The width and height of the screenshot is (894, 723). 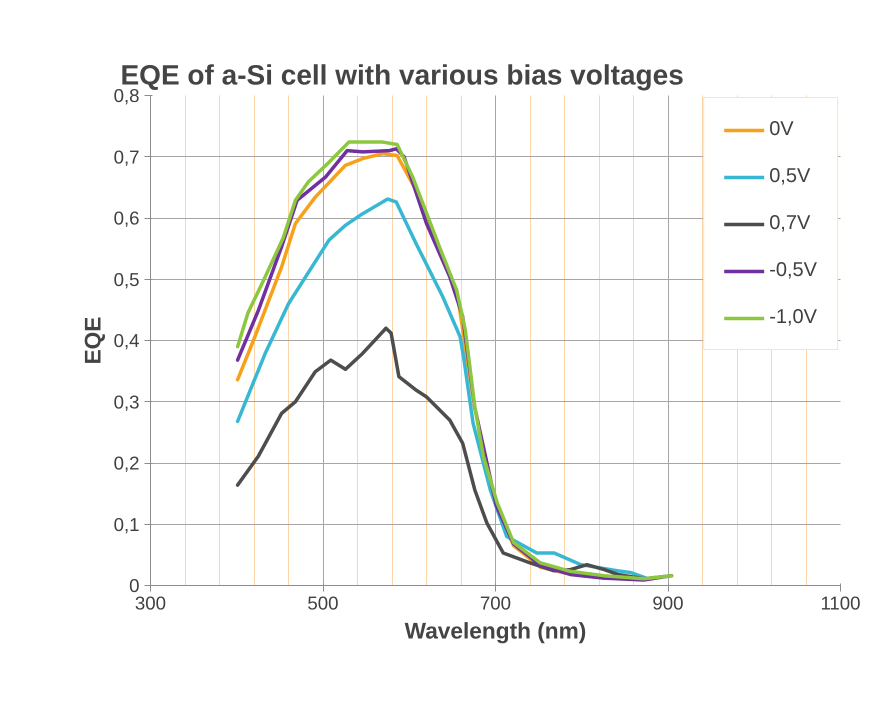 What do you see at coordinates (781, 129) in the screenshot?
I see `legend-label: 0V` at bounding box center [781, 129].